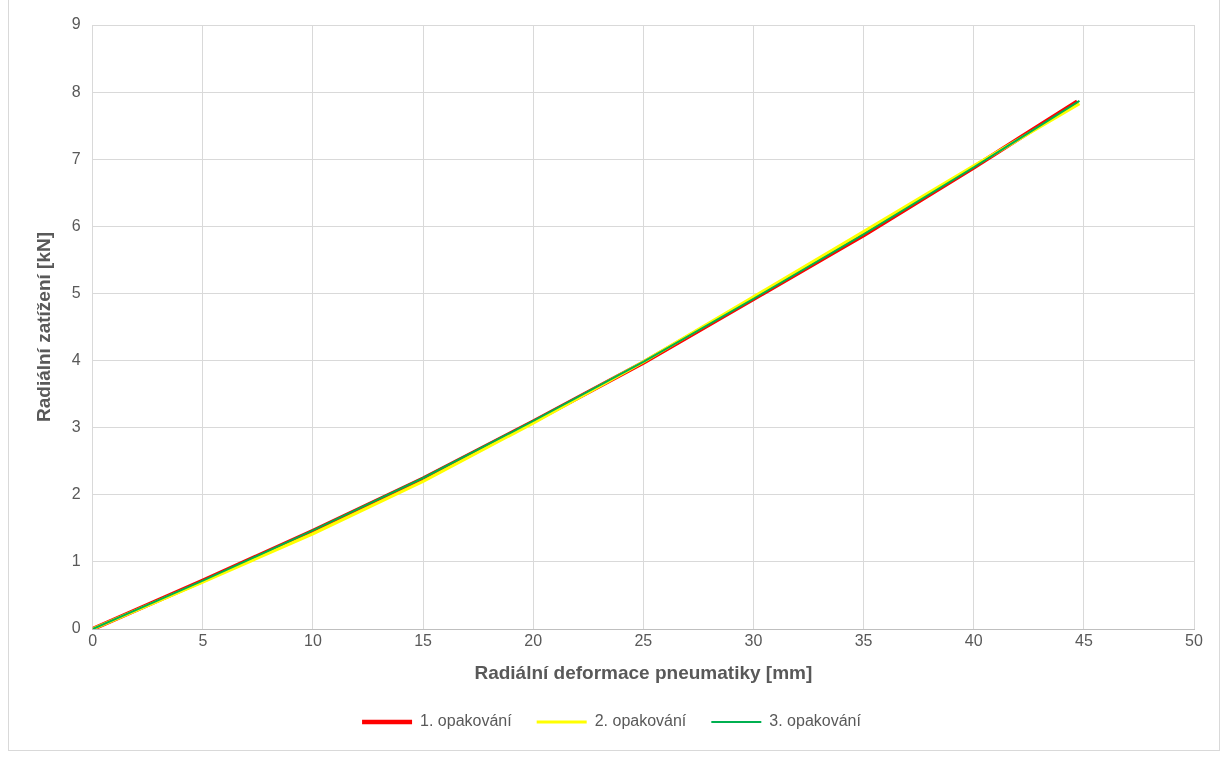  What do you see at coordinates (76, 427) in the screenshot?
I see `y-tick-label: 3` at bounding box center [76, 427].